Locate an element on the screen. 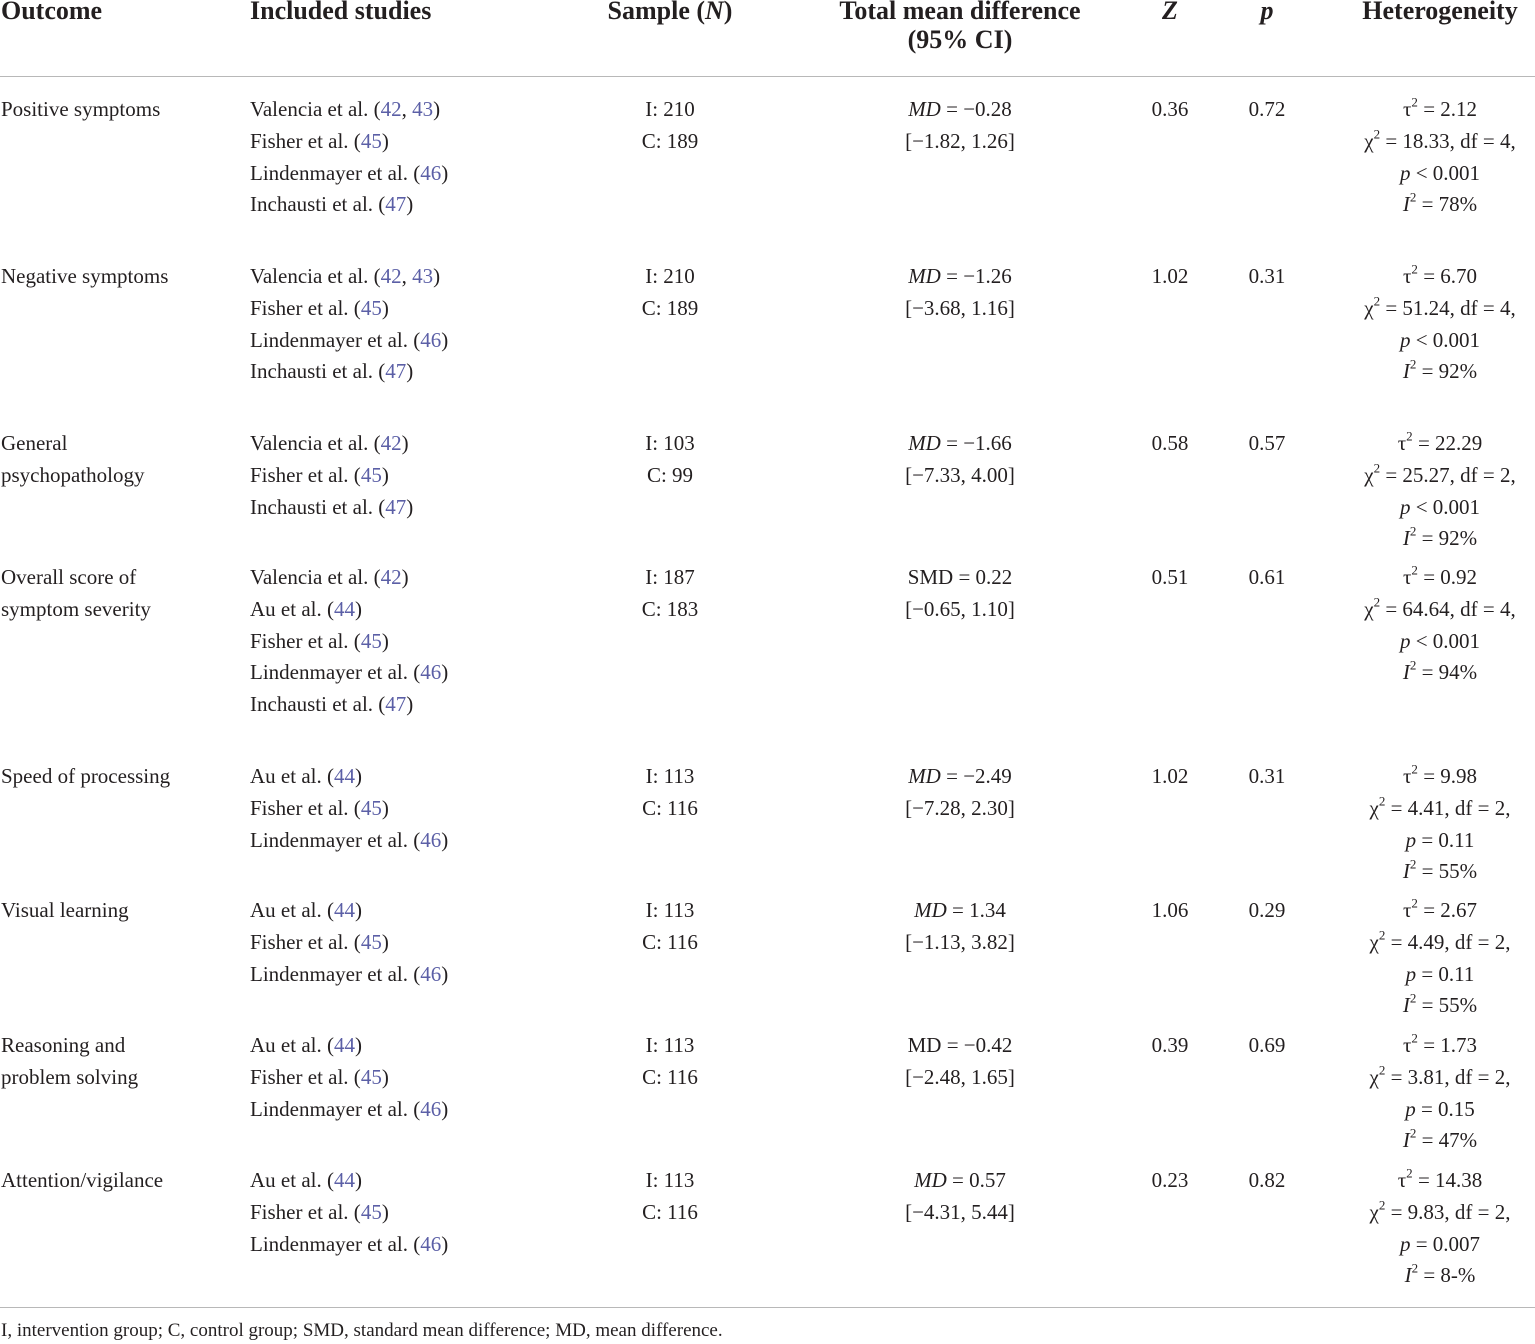 This screenshot has height=1344, width=1535. header-z: Z is located at coordinates (1170, 12).